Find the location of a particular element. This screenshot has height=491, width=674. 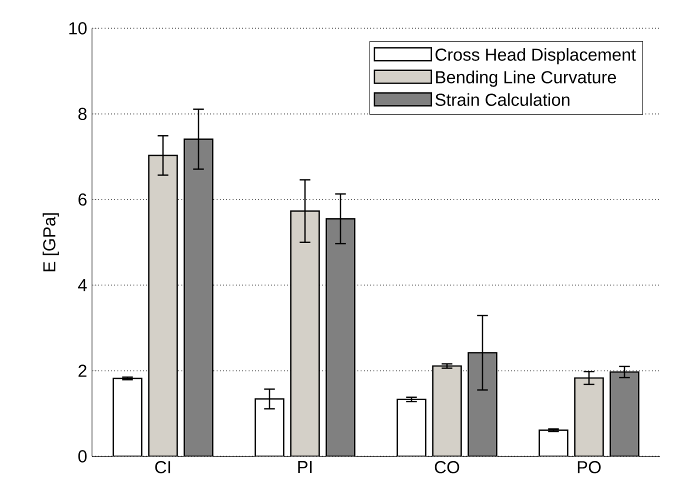

legend-label: Cross Head Displacement is located at coordinates (536, 56).